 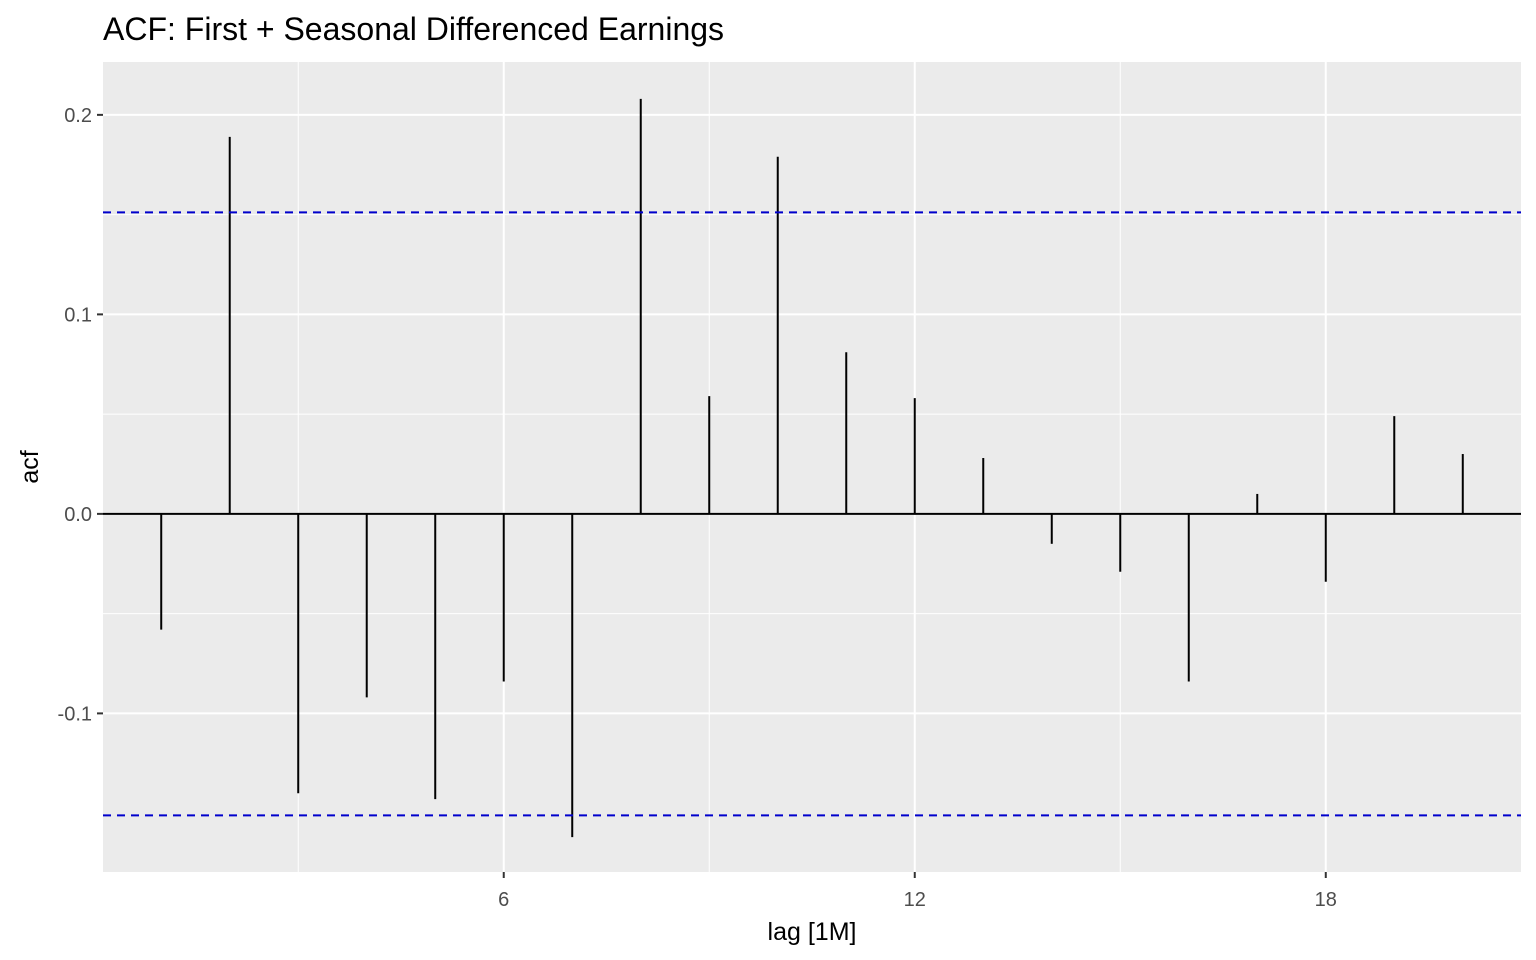 What do you see at coordinates (915, 900) in the screenshot?
I see `x-tick-label: 12` at bounding box center [915, 900].